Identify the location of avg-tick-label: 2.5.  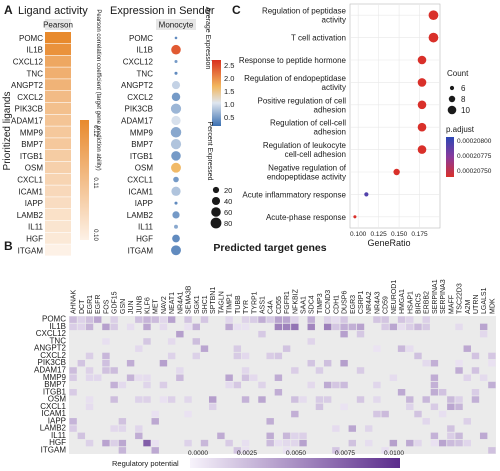
(229, 65).